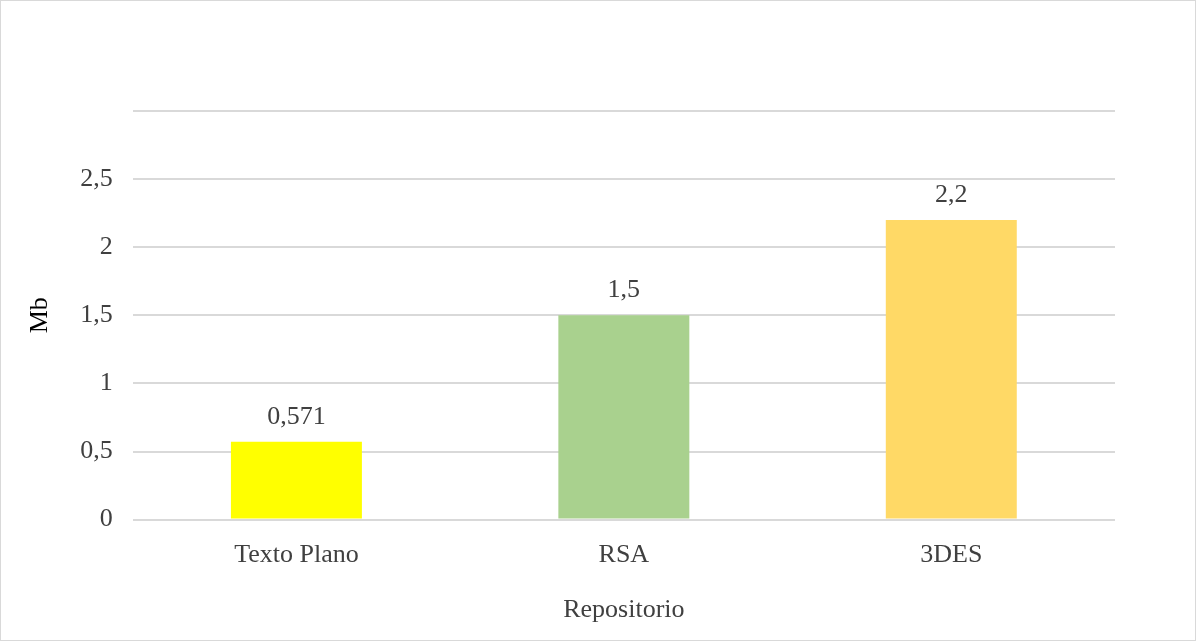  I want to click on x-axis-title: Repositorio, so click(624, 609).